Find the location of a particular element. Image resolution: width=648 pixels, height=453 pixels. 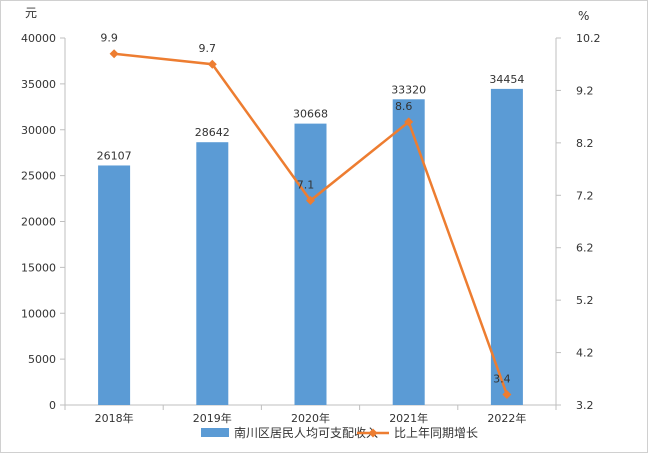

growth-value-label: 8.6 is located at coordinates (404, 106).